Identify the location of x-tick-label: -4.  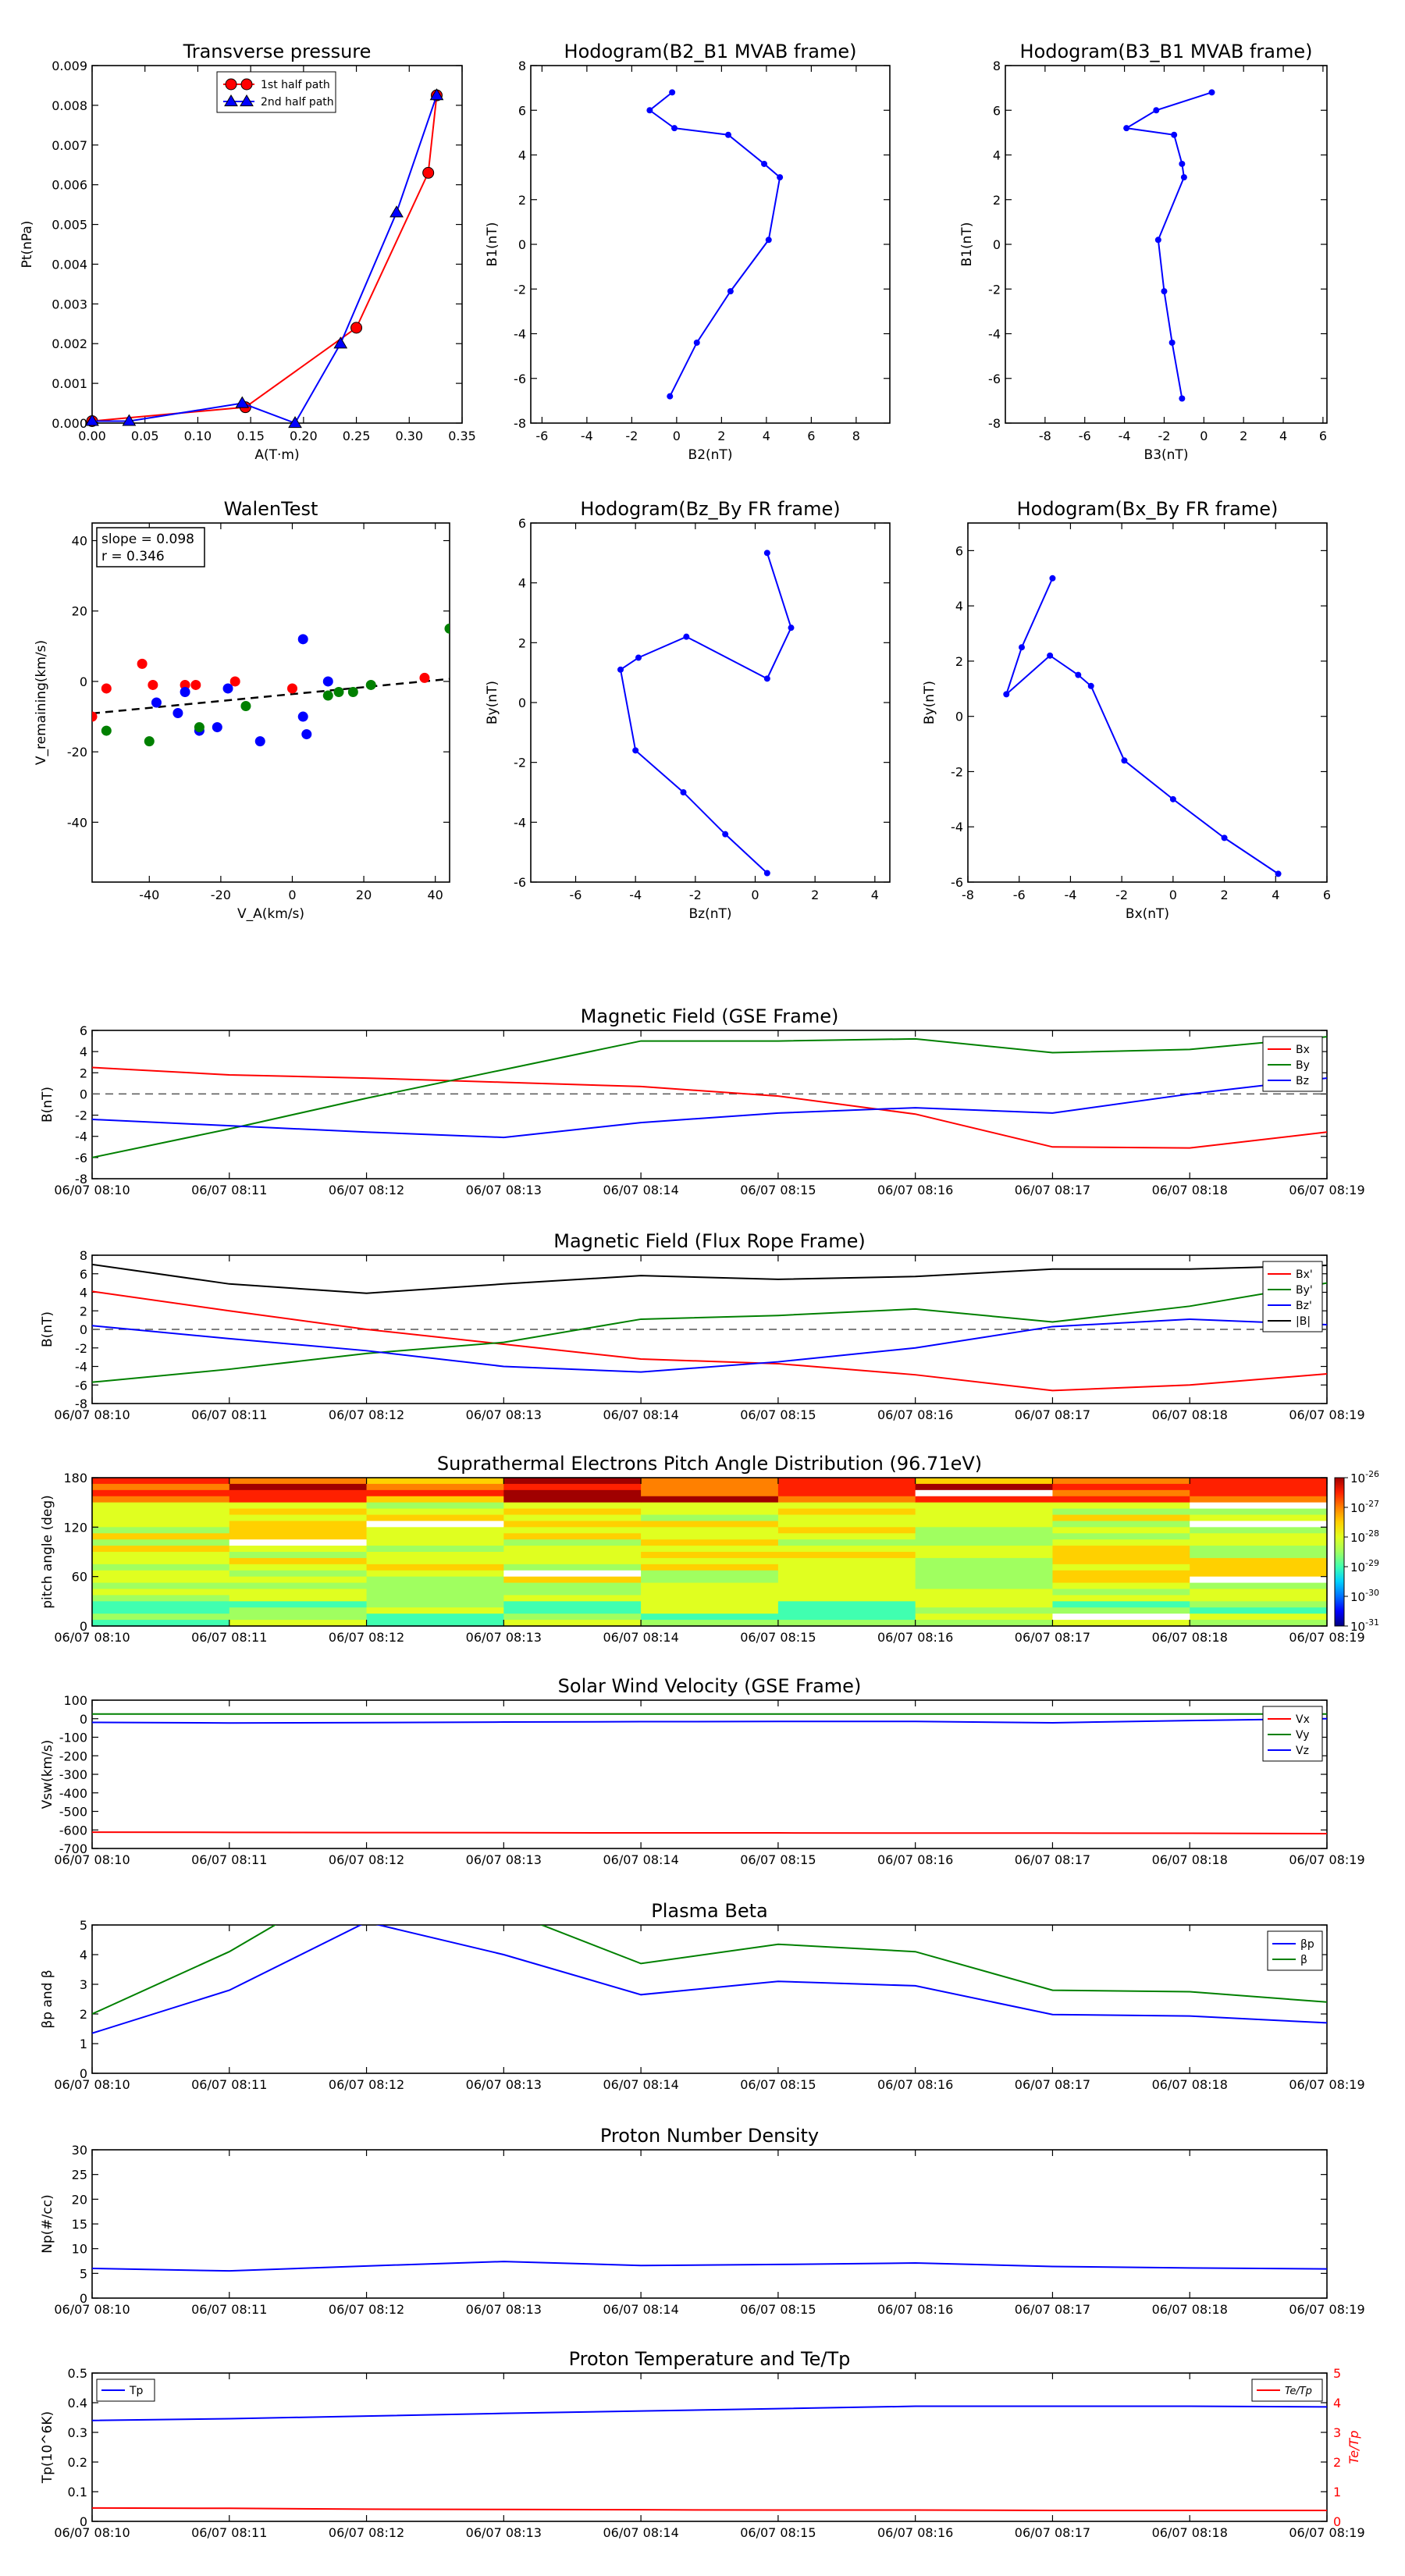
(636, 895).